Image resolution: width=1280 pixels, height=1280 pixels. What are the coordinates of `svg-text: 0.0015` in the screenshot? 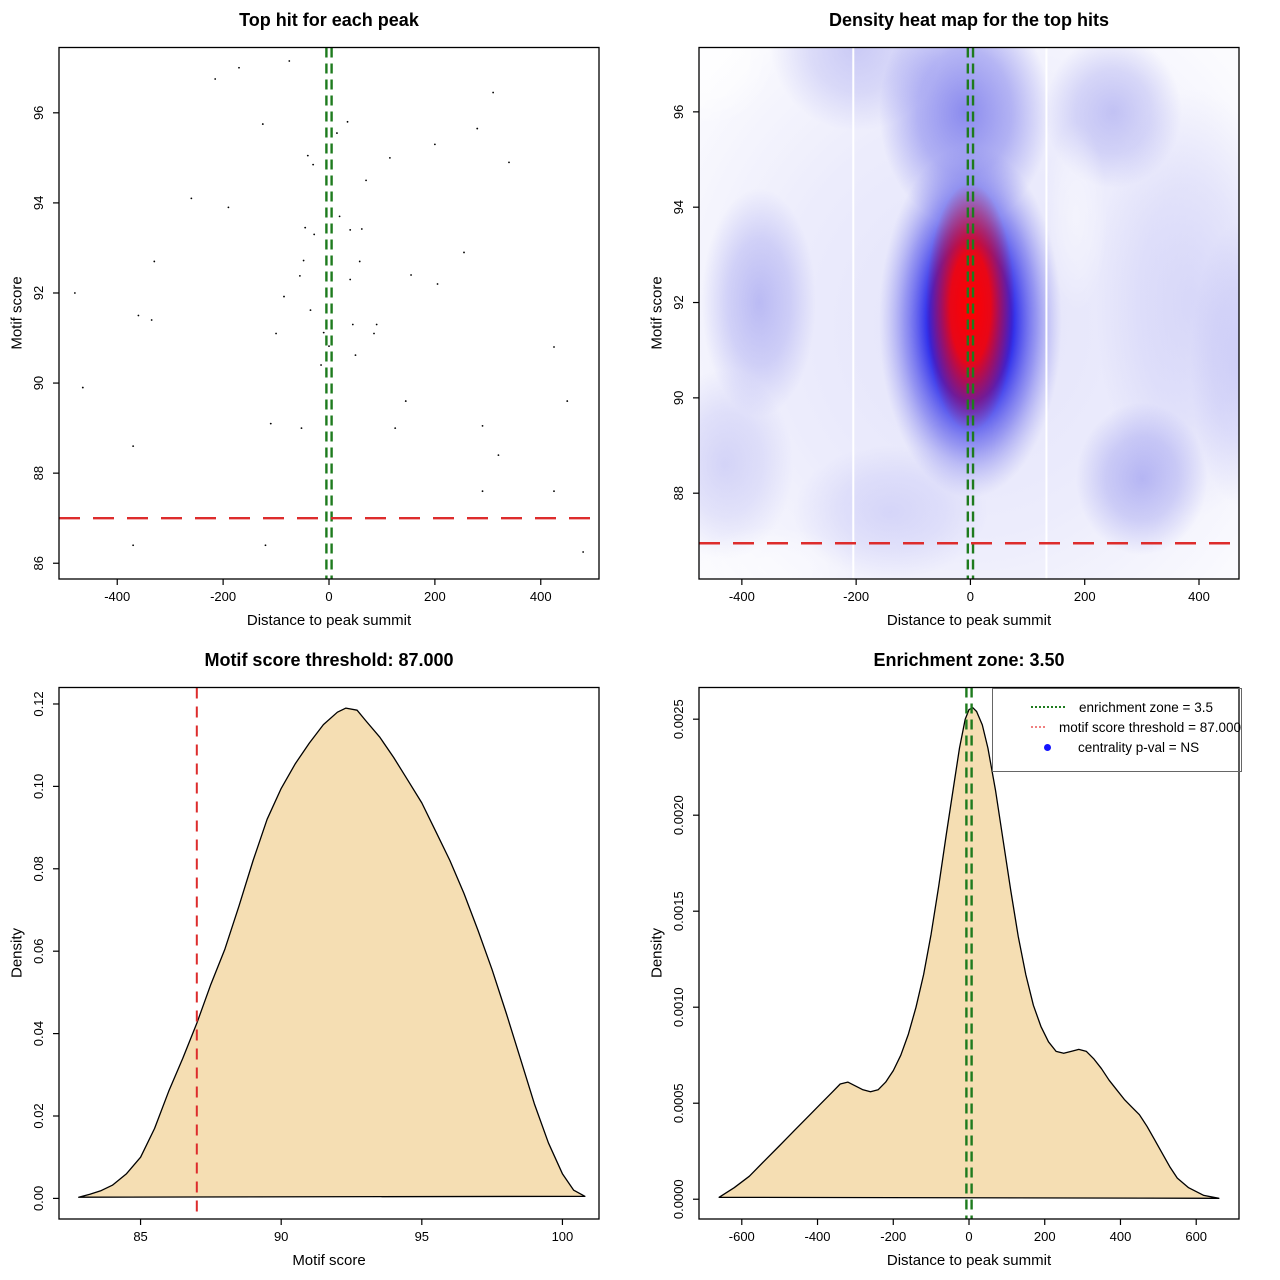 It's located at (678, 911).